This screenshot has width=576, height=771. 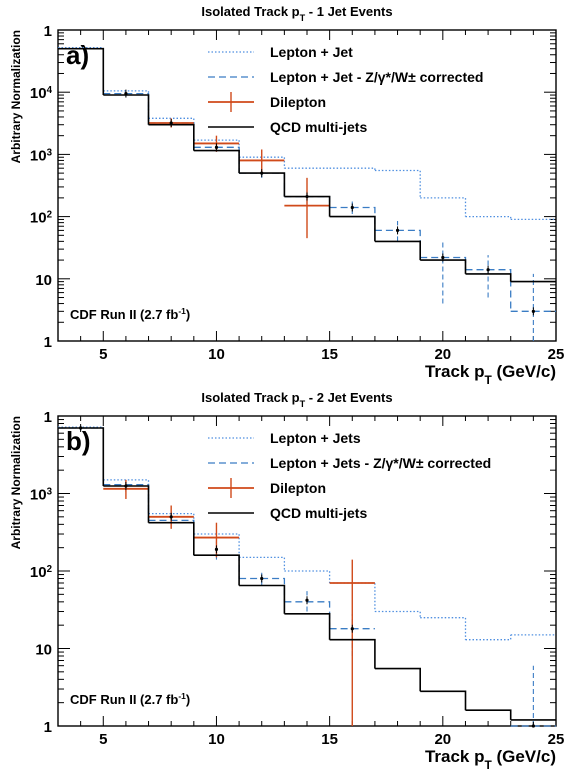 What do you see at coordinates (315, 438) in the screenshot?
I see `legend-label-0: Lepton + Jets` at bounding box center [315, 438].